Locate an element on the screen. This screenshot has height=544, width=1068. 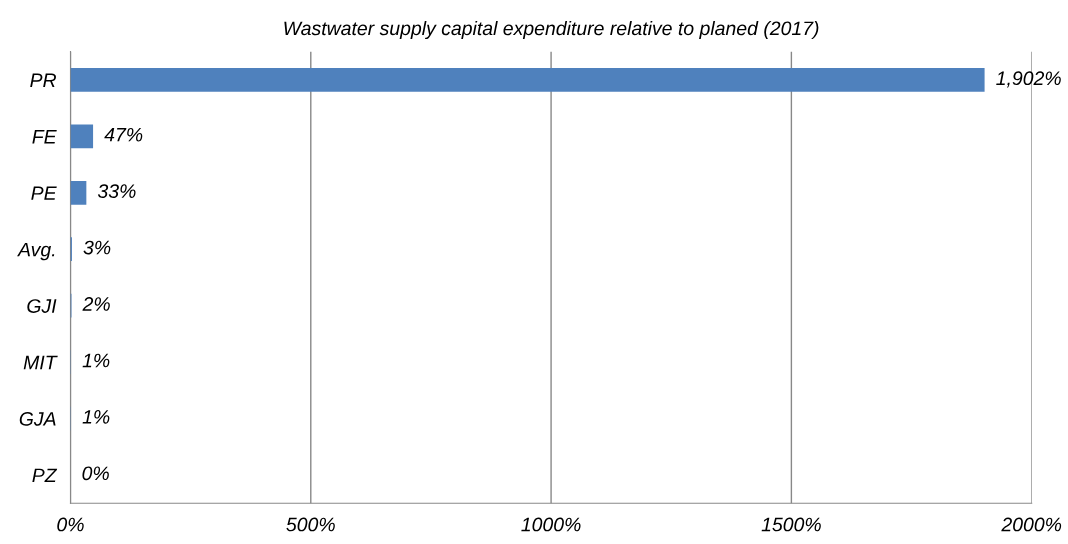
y-tick-label: GJI is located at coordinates (42, 306).